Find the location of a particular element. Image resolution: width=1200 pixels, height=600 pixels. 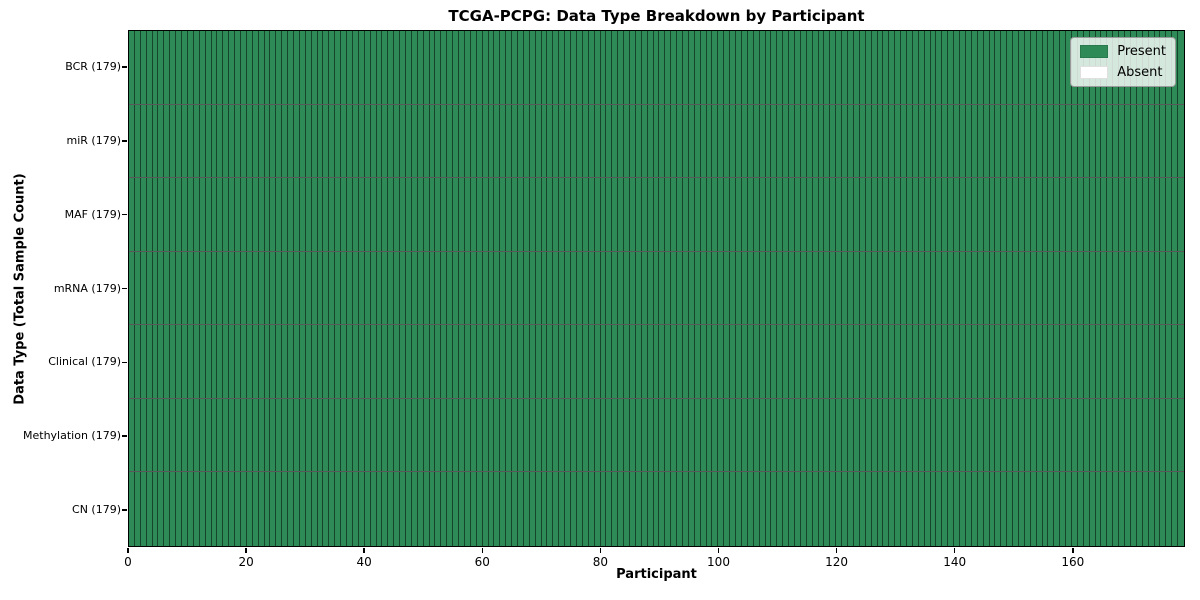

ytick-mark is located at coordinates (124, 288).